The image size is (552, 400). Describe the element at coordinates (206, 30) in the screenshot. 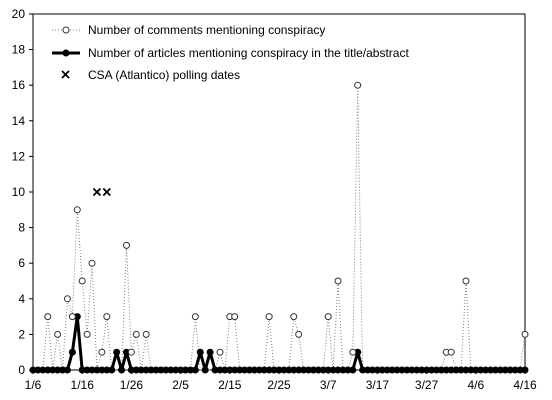

I see `legend-label-comments: Number of comments mentioning conspiracy` at that location.